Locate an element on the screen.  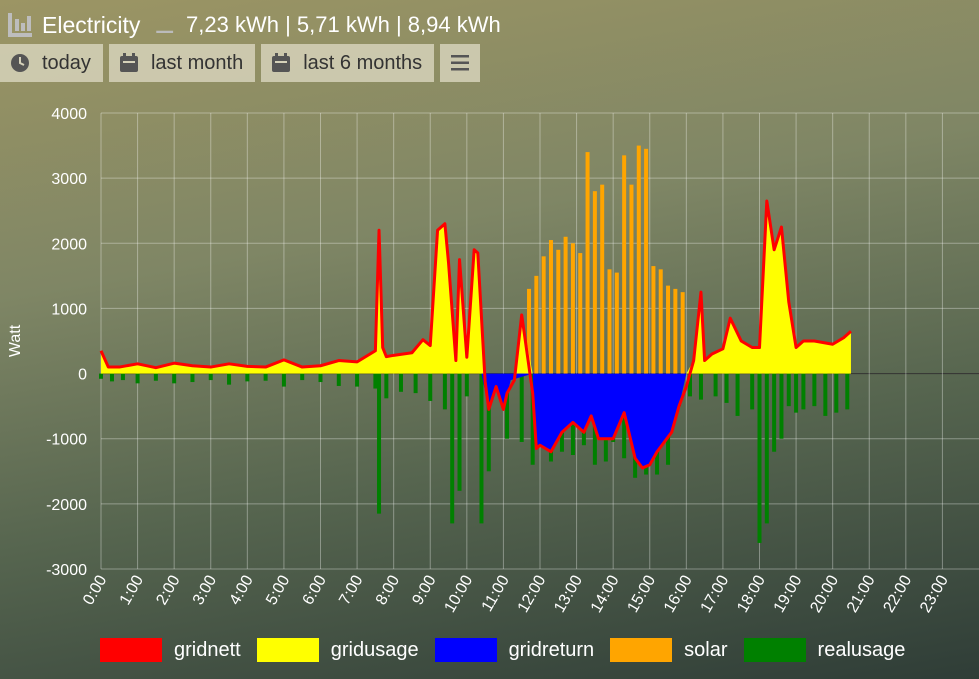
menu-icon is located at coordinates (460, 63).